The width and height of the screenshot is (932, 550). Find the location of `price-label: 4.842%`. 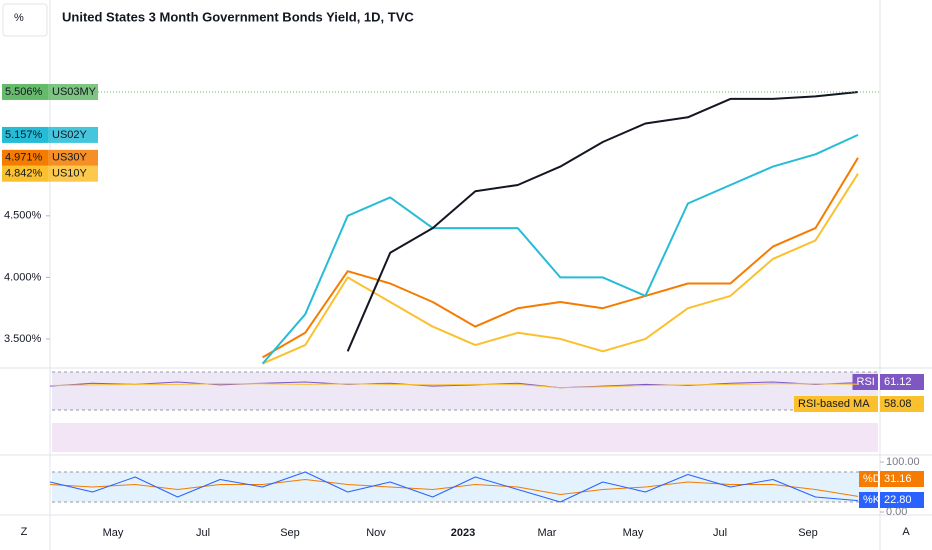

price-label: 4.842% is located at coordinates (24, 174).